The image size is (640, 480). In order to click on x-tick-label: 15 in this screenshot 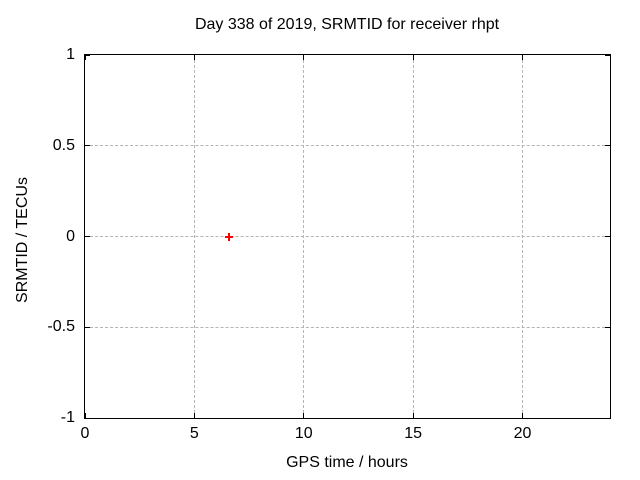, I will do `click(413, 433)`.